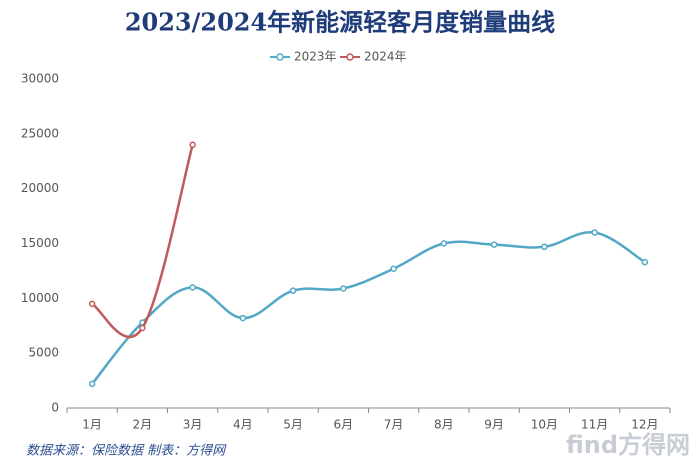 This screenshot has width=700, height=465. What do you see at coordinates (628, 445) in the screenshot?
I see `watermark: find方得网` at bounding box center [628, 445].